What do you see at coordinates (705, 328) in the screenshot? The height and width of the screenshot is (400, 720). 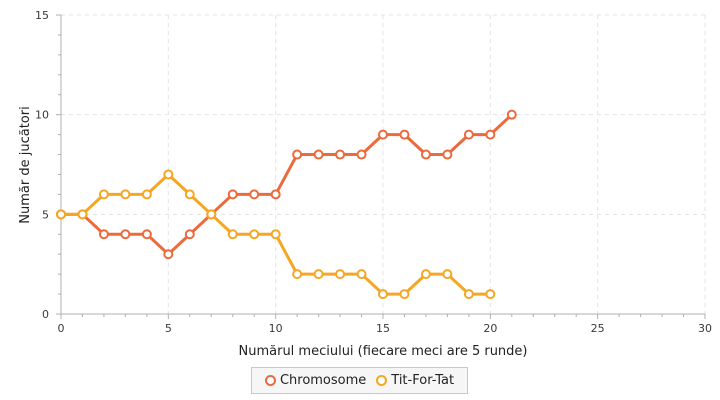 I see `x-tick-label: 30` at bounding box center [705, 328].